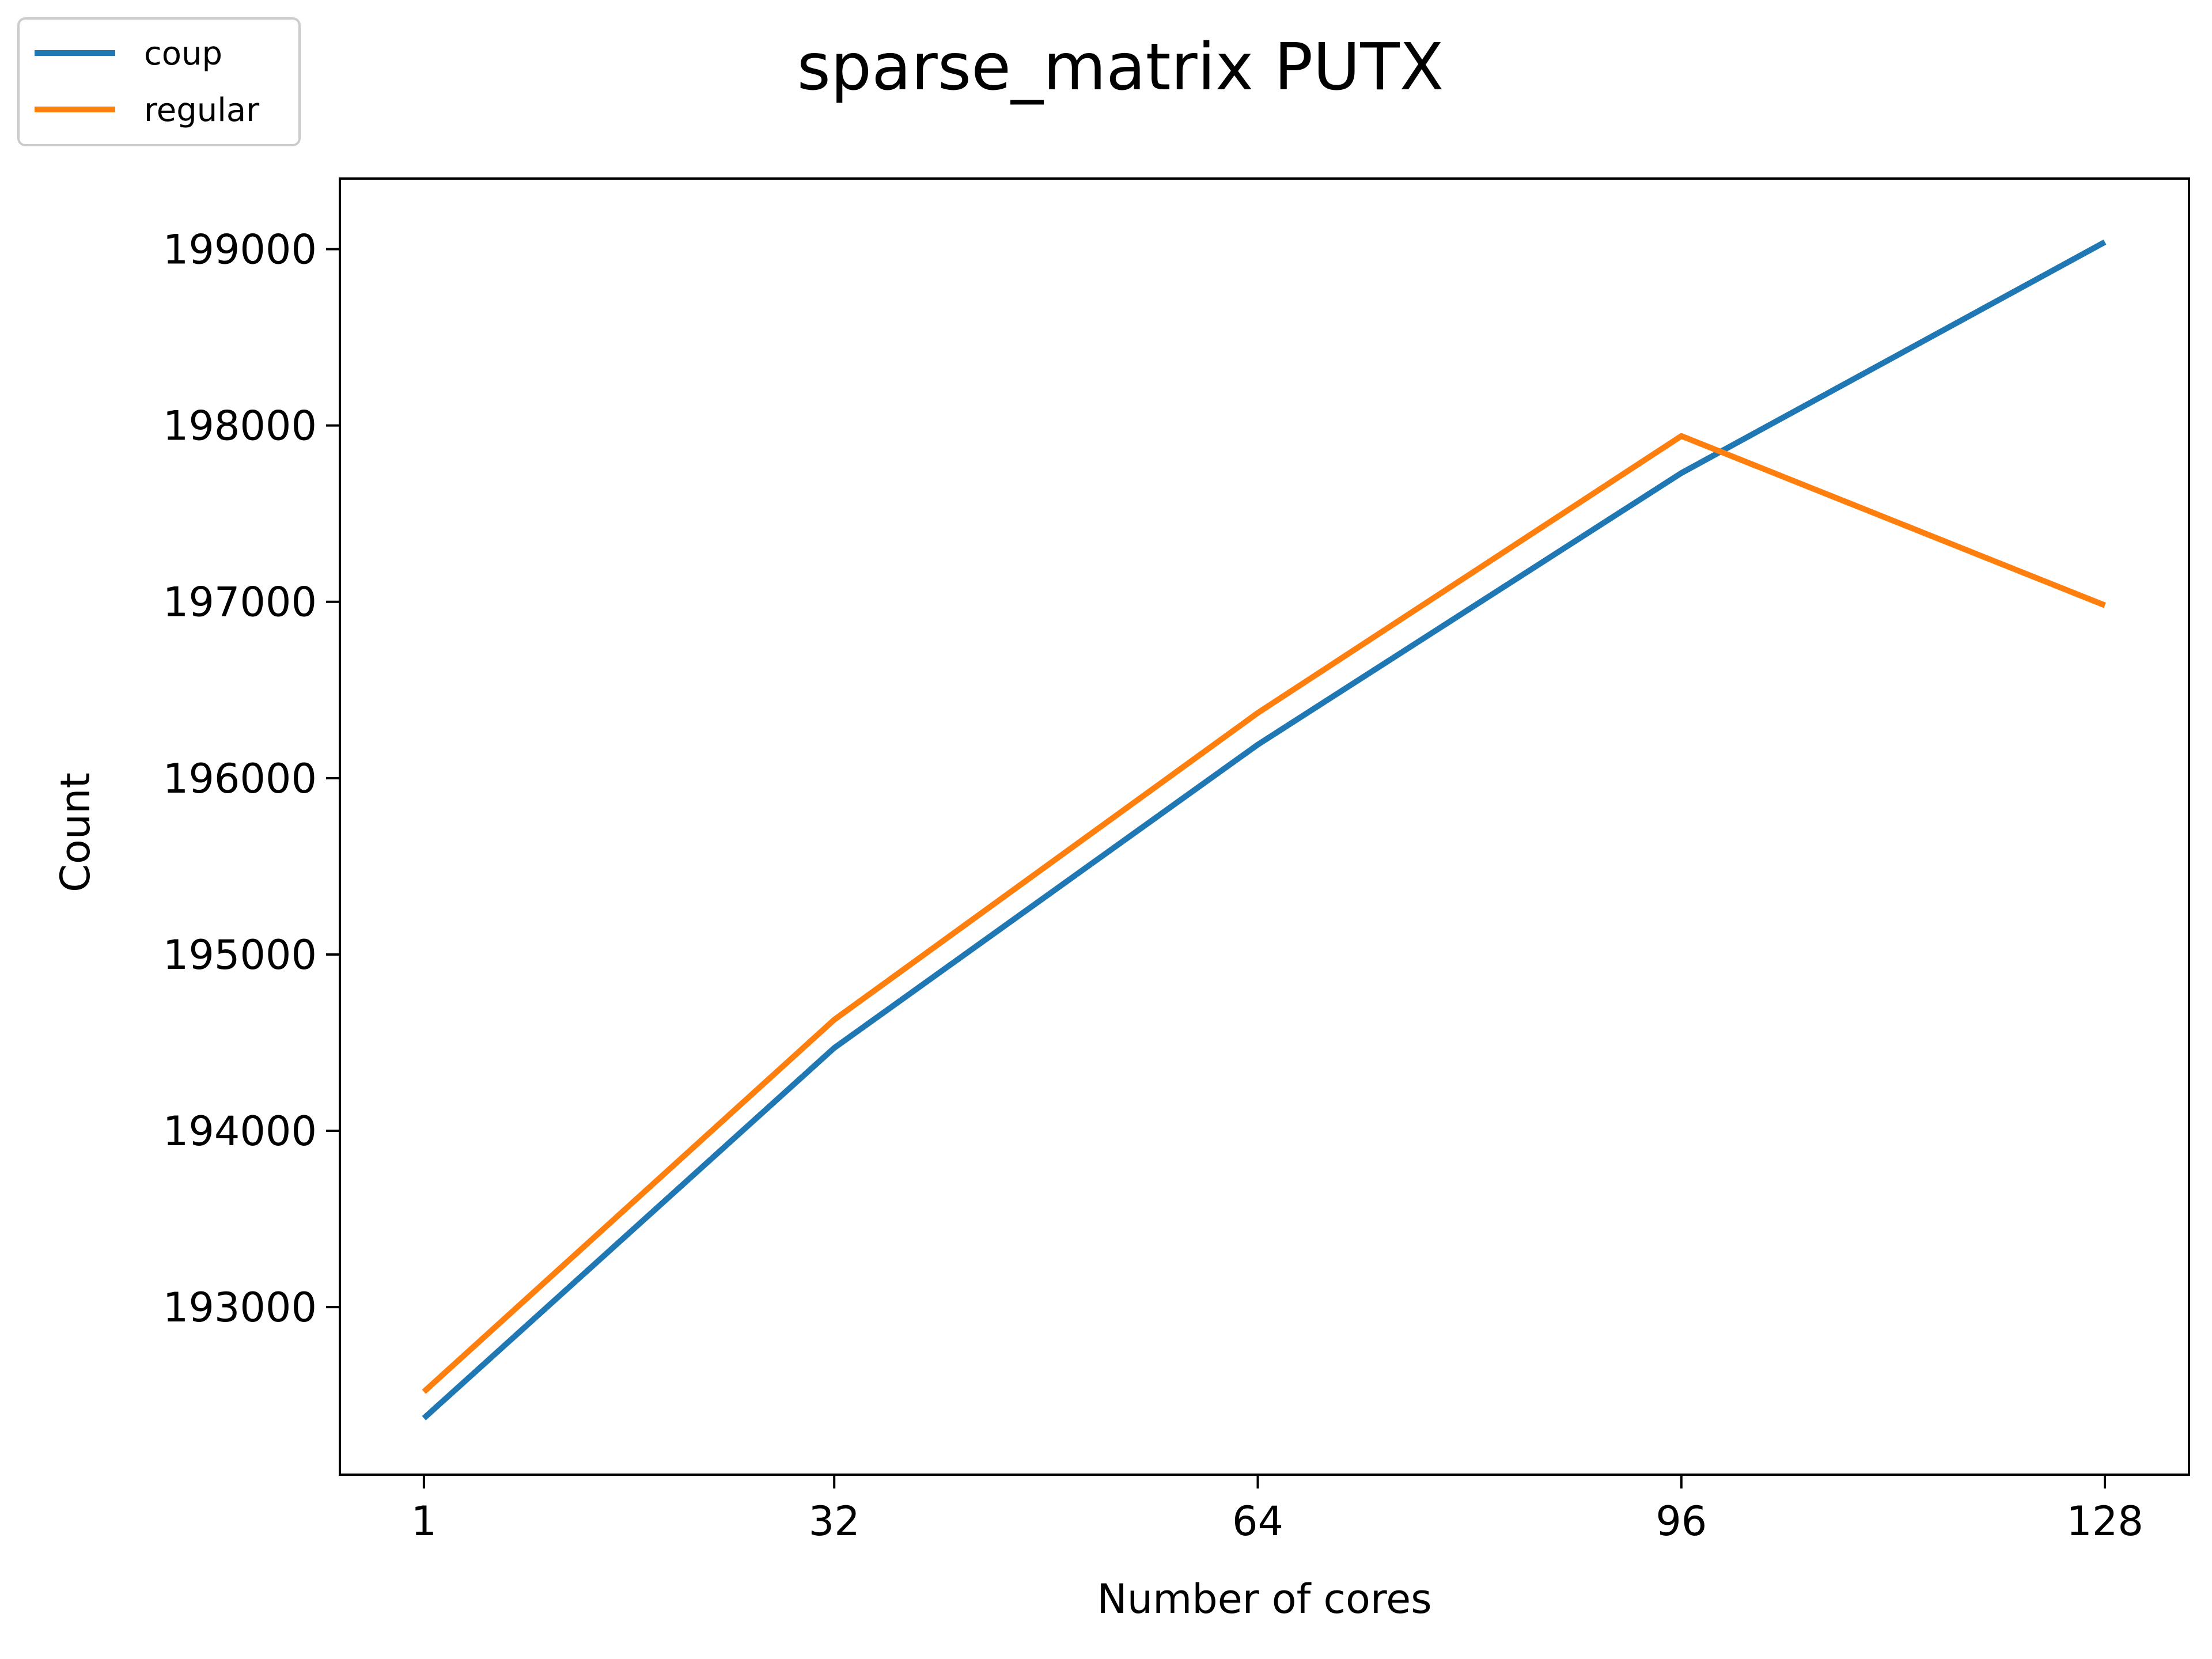 Image resolution: width=2212 pixels, height=1659 pixels. Describe the element at coordinates (1120, 67) in the screenshot. I see `chart-title: sparse_matrix PUTX` at that location.